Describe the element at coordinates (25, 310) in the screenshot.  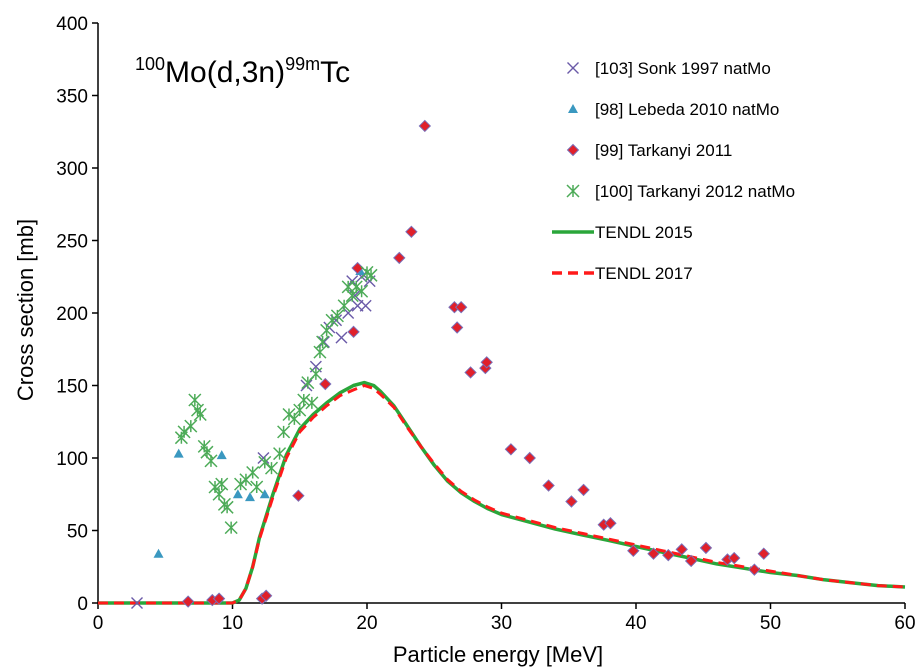
I see `y-axis-label: Cross section [mb]` at that location.